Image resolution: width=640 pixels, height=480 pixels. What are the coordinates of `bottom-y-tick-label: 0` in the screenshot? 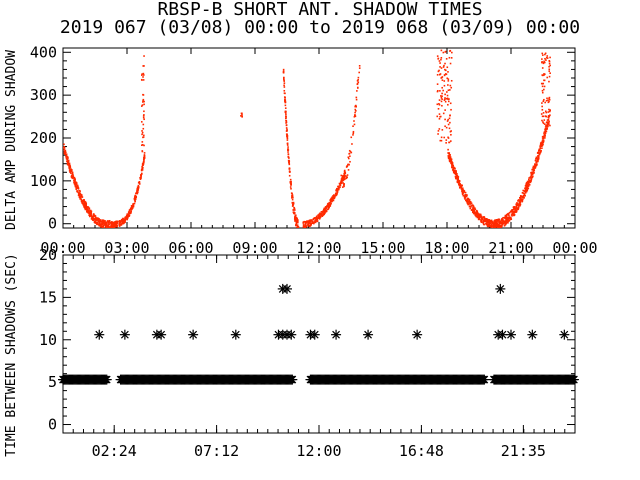 It's located at (52, 425).